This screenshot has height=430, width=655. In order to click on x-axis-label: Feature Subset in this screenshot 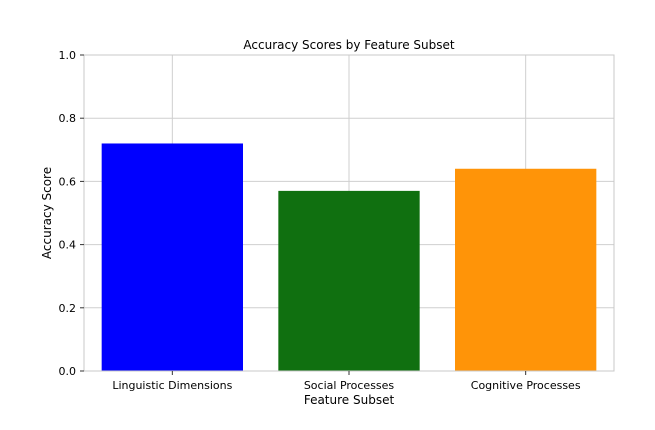, I will do `click(349, 400)`.